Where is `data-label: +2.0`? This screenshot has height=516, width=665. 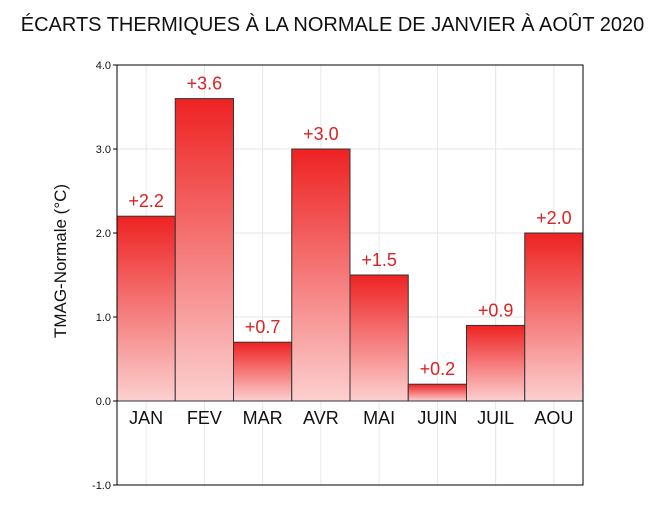 data-label: +2.0 is located at coordinates (554, 218).